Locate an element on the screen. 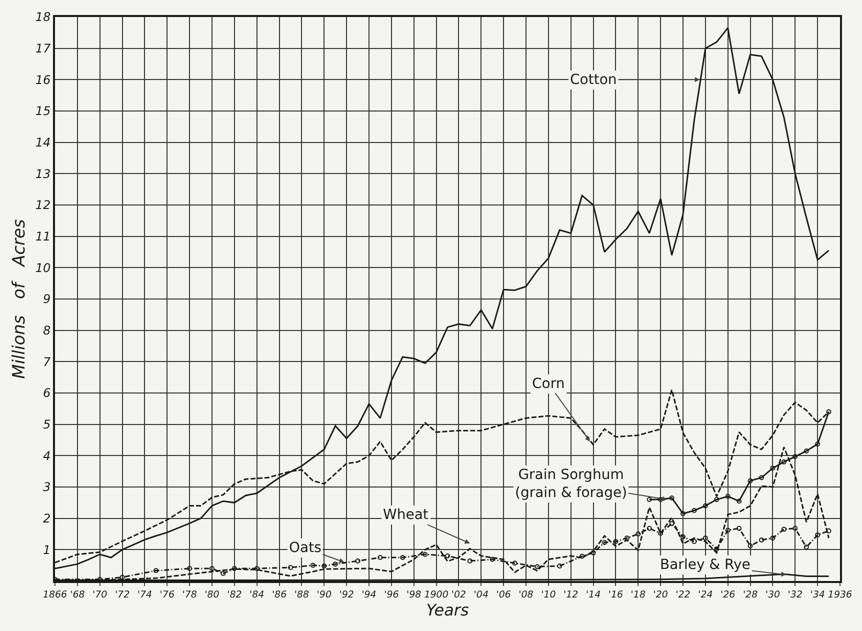  y-tick-label: 6 is located at coordinates (46, 393).